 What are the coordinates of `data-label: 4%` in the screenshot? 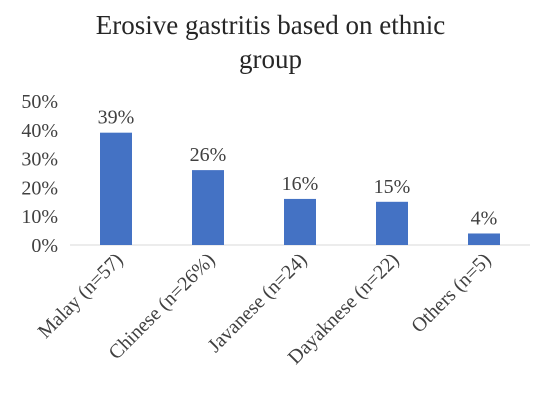 It's located at (484, 218).